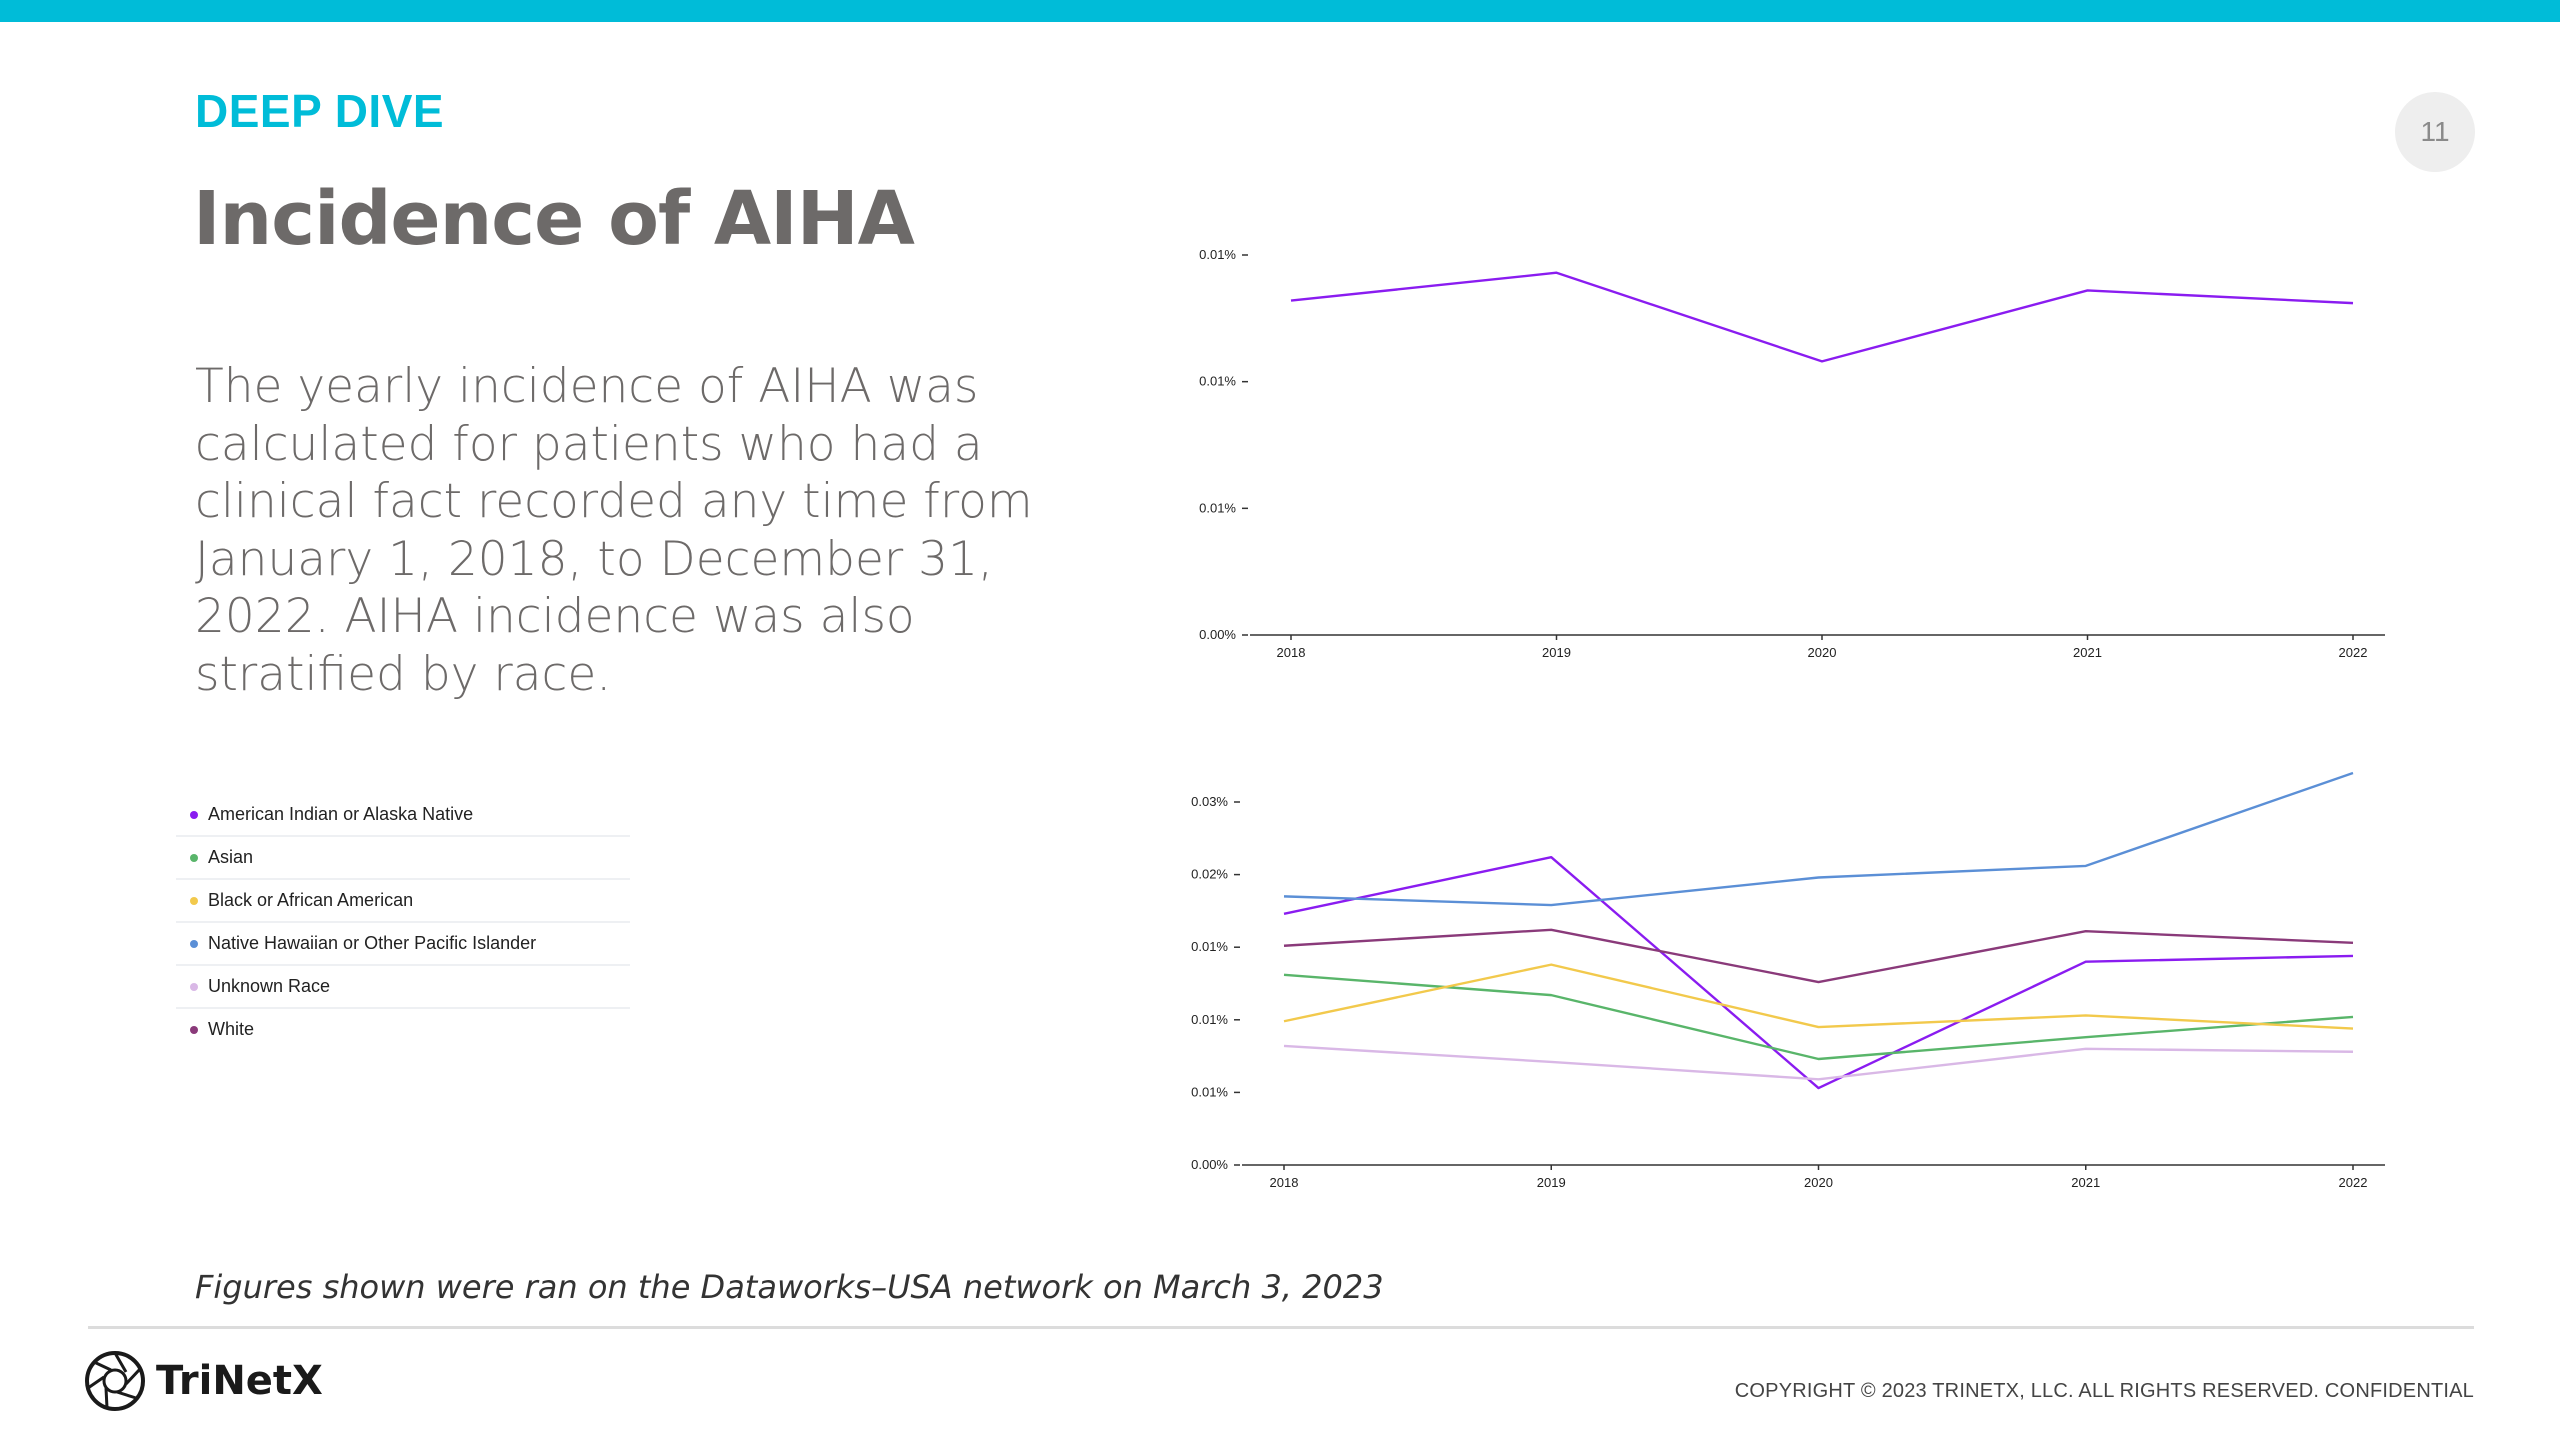 The height and width of the screenshot is (1440, 2560). Describe the element at coordinates (403, 858) in the screenshot. I see `legend-item: Asian` at that location.